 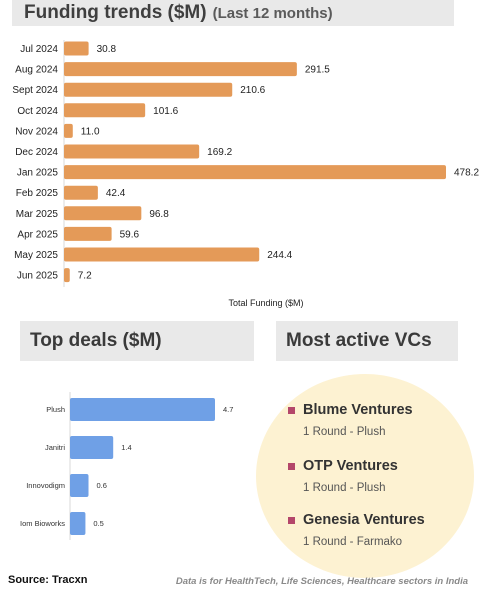 I want to click on top-deals-header: Top deals ($M), so click(x=137, y=341).